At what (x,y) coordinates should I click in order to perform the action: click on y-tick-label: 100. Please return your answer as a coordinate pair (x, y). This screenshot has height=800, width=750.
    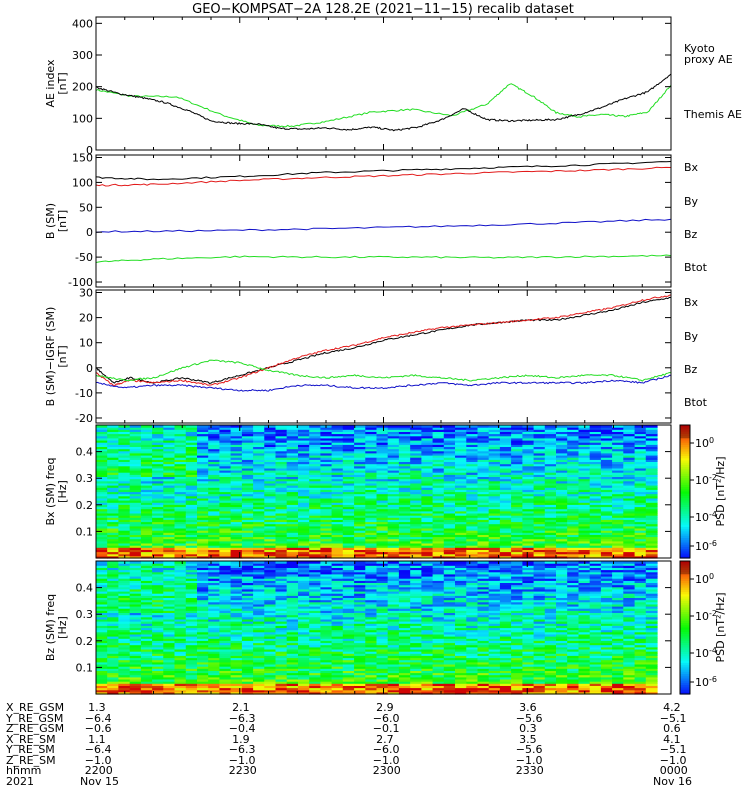
    Looking at the image, I should click on (82, 182).